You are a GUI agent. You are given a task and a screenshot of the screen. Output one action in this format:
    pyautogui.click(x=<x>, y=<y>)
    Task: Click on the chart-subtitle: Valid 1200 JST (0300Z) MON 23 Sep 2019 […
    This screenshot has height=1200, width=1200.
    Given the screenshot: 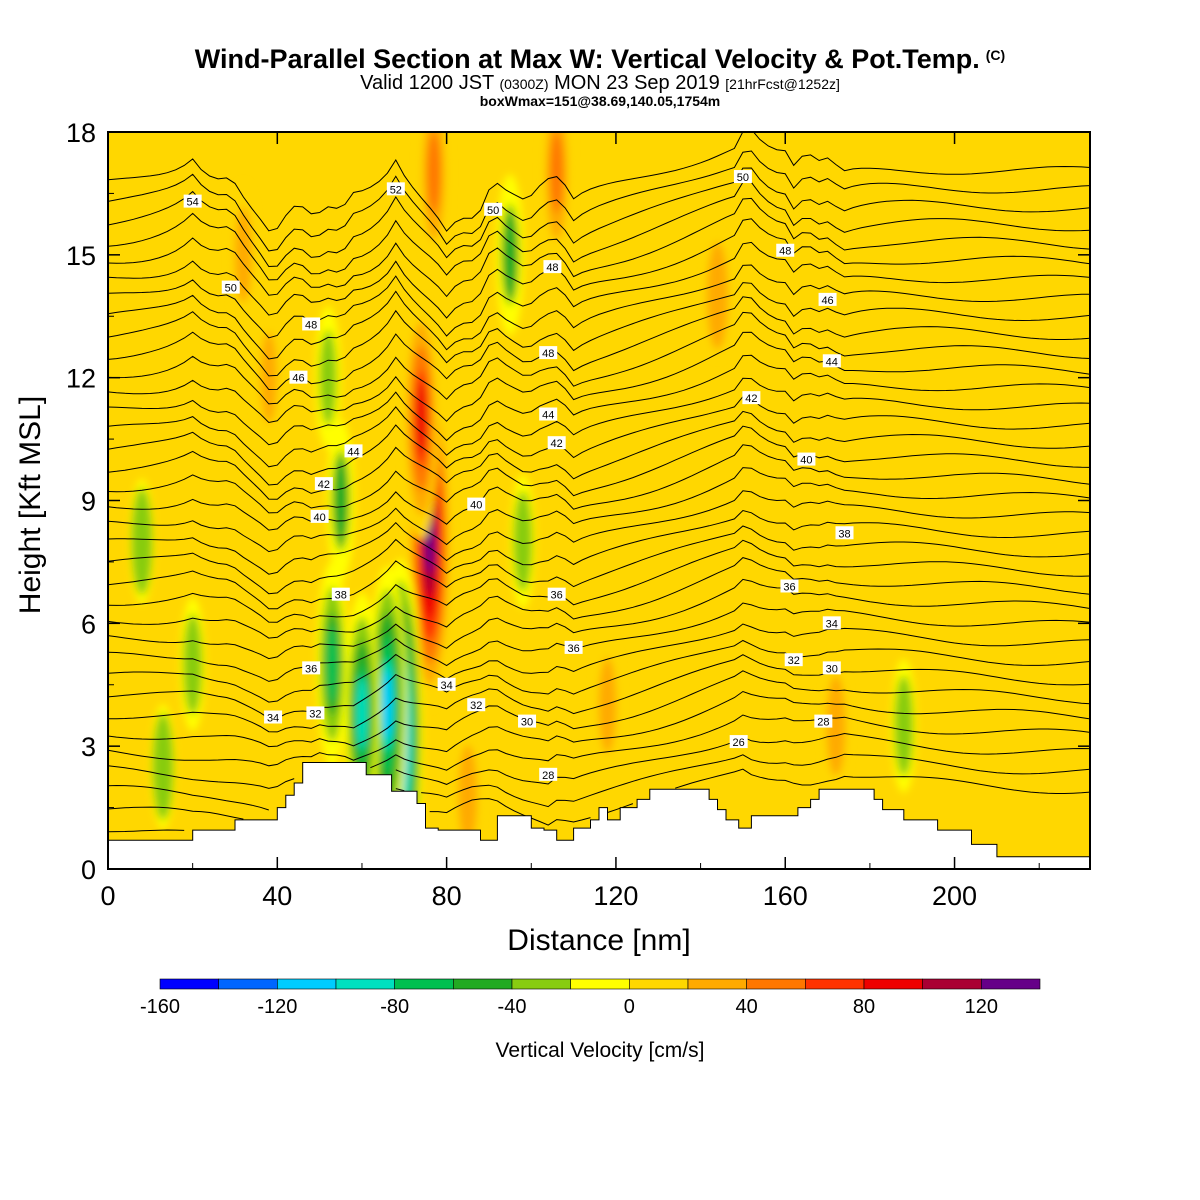 What is the action you would take?
    pyautogui.click(x=600, y=83)
    